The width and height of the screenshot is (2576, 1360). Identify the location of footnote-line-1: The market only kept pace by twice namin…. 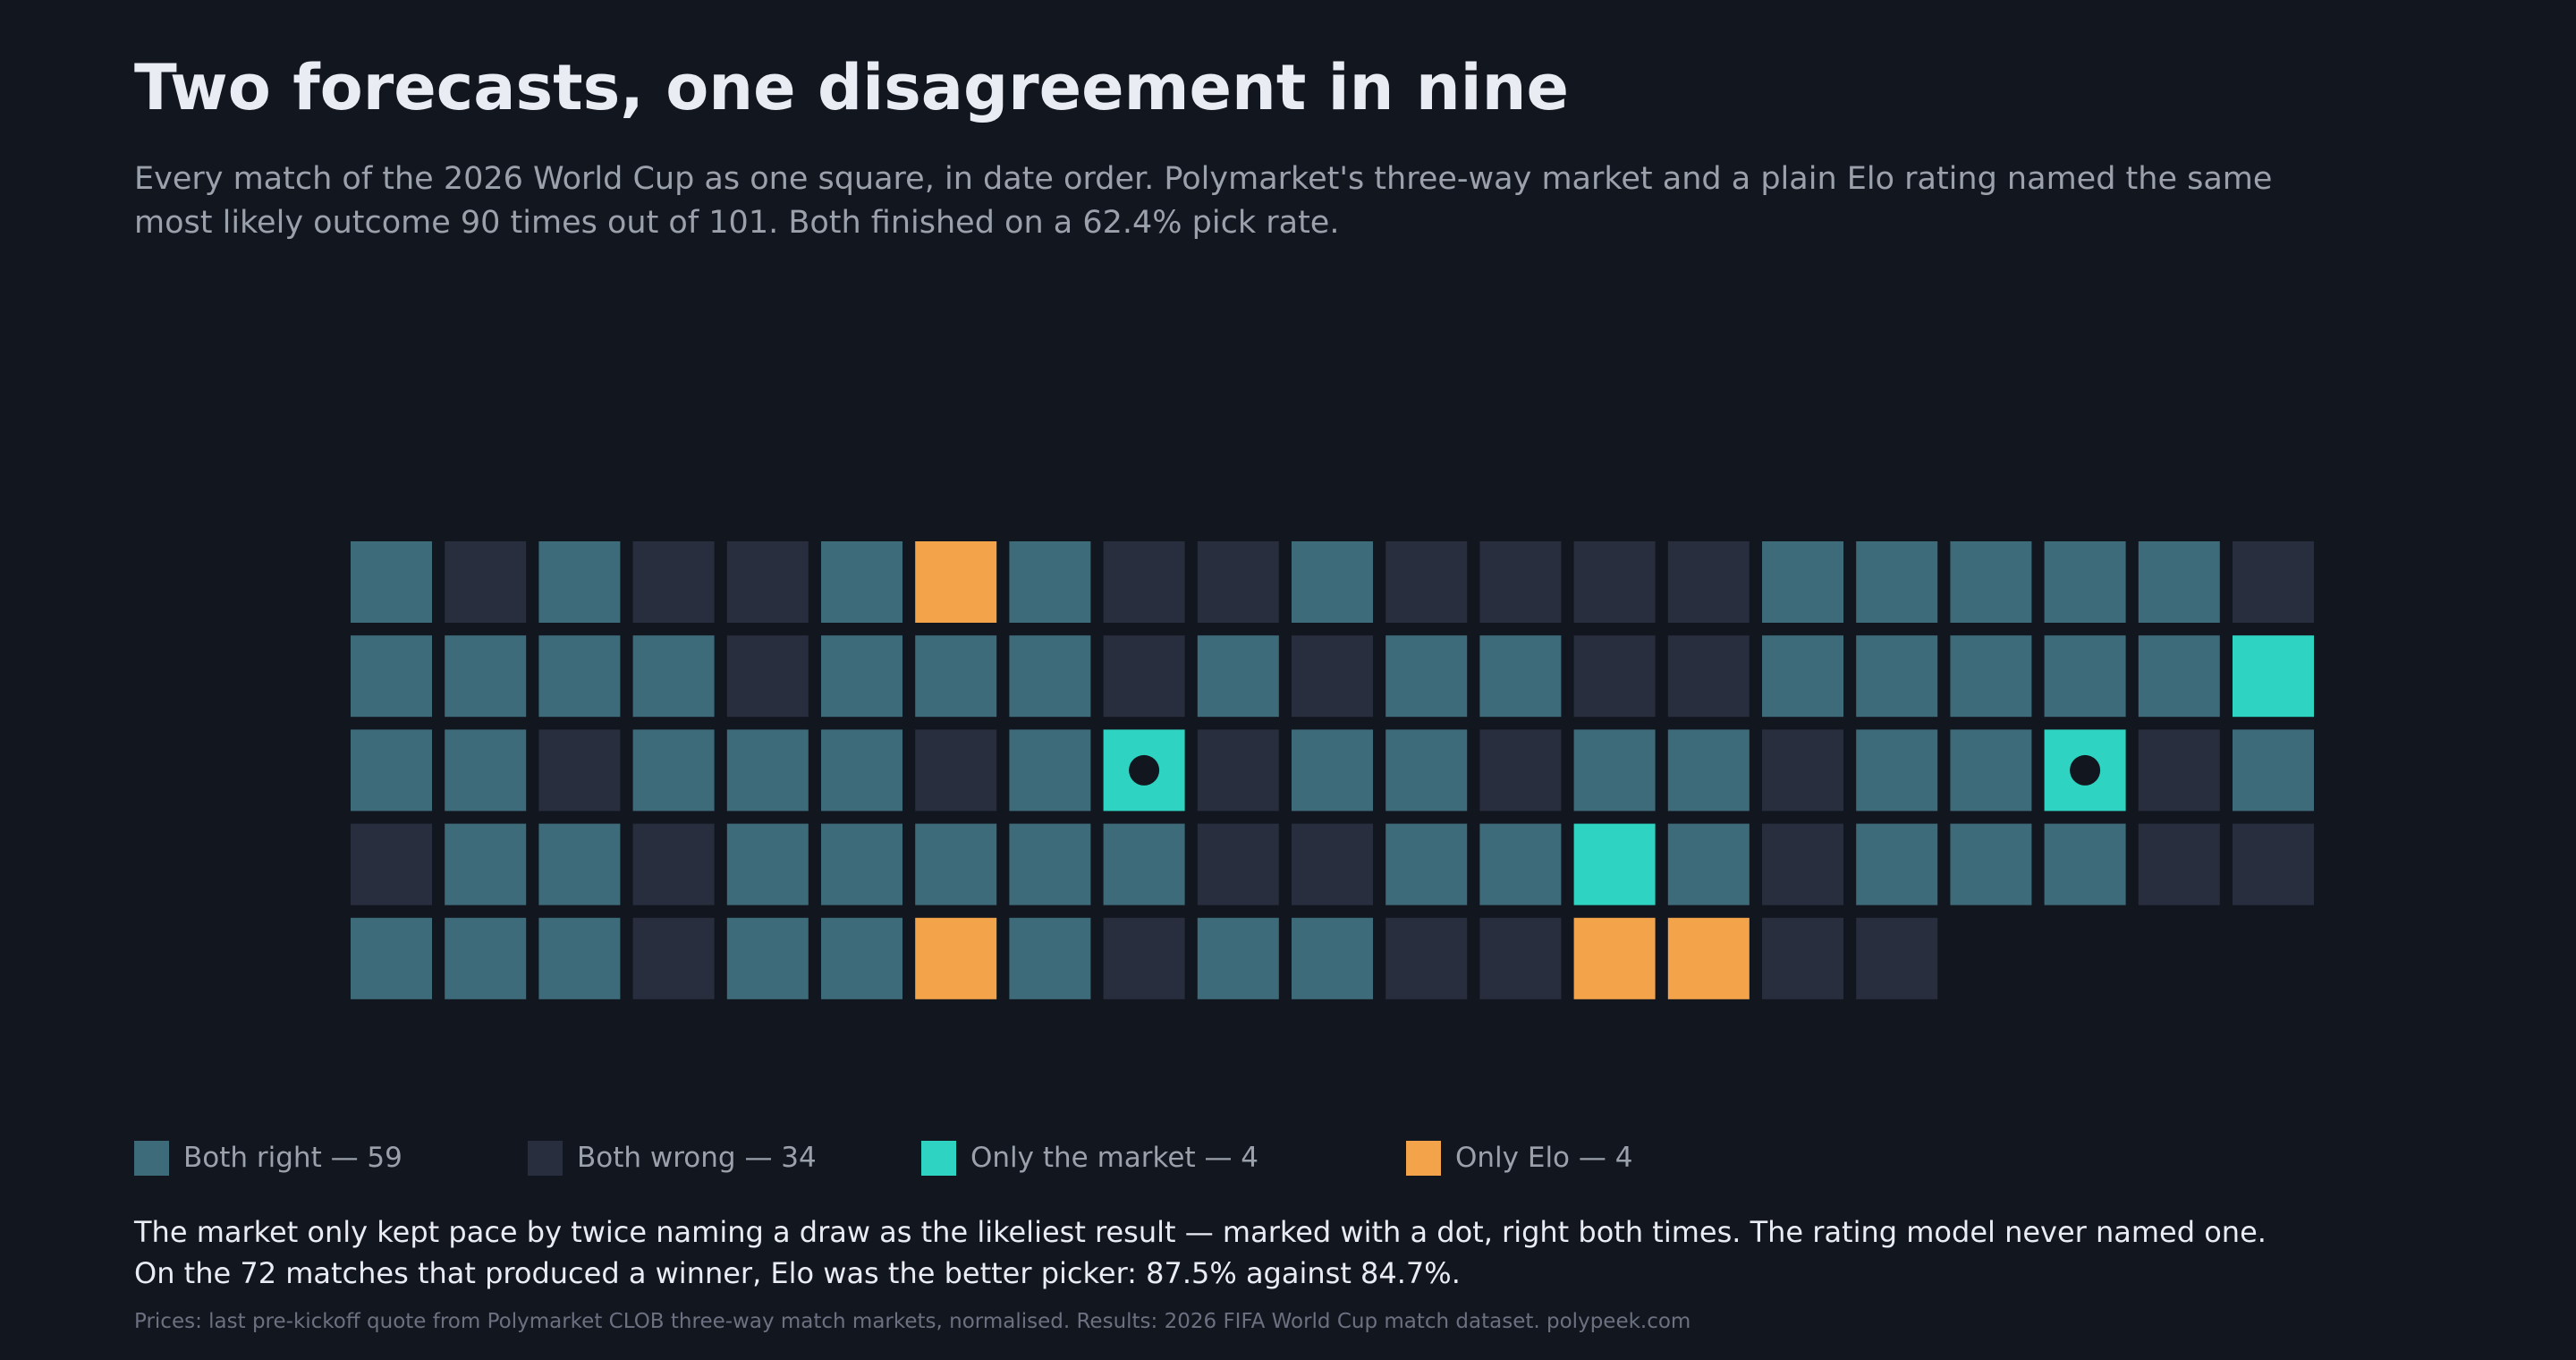
(1200, 1232).